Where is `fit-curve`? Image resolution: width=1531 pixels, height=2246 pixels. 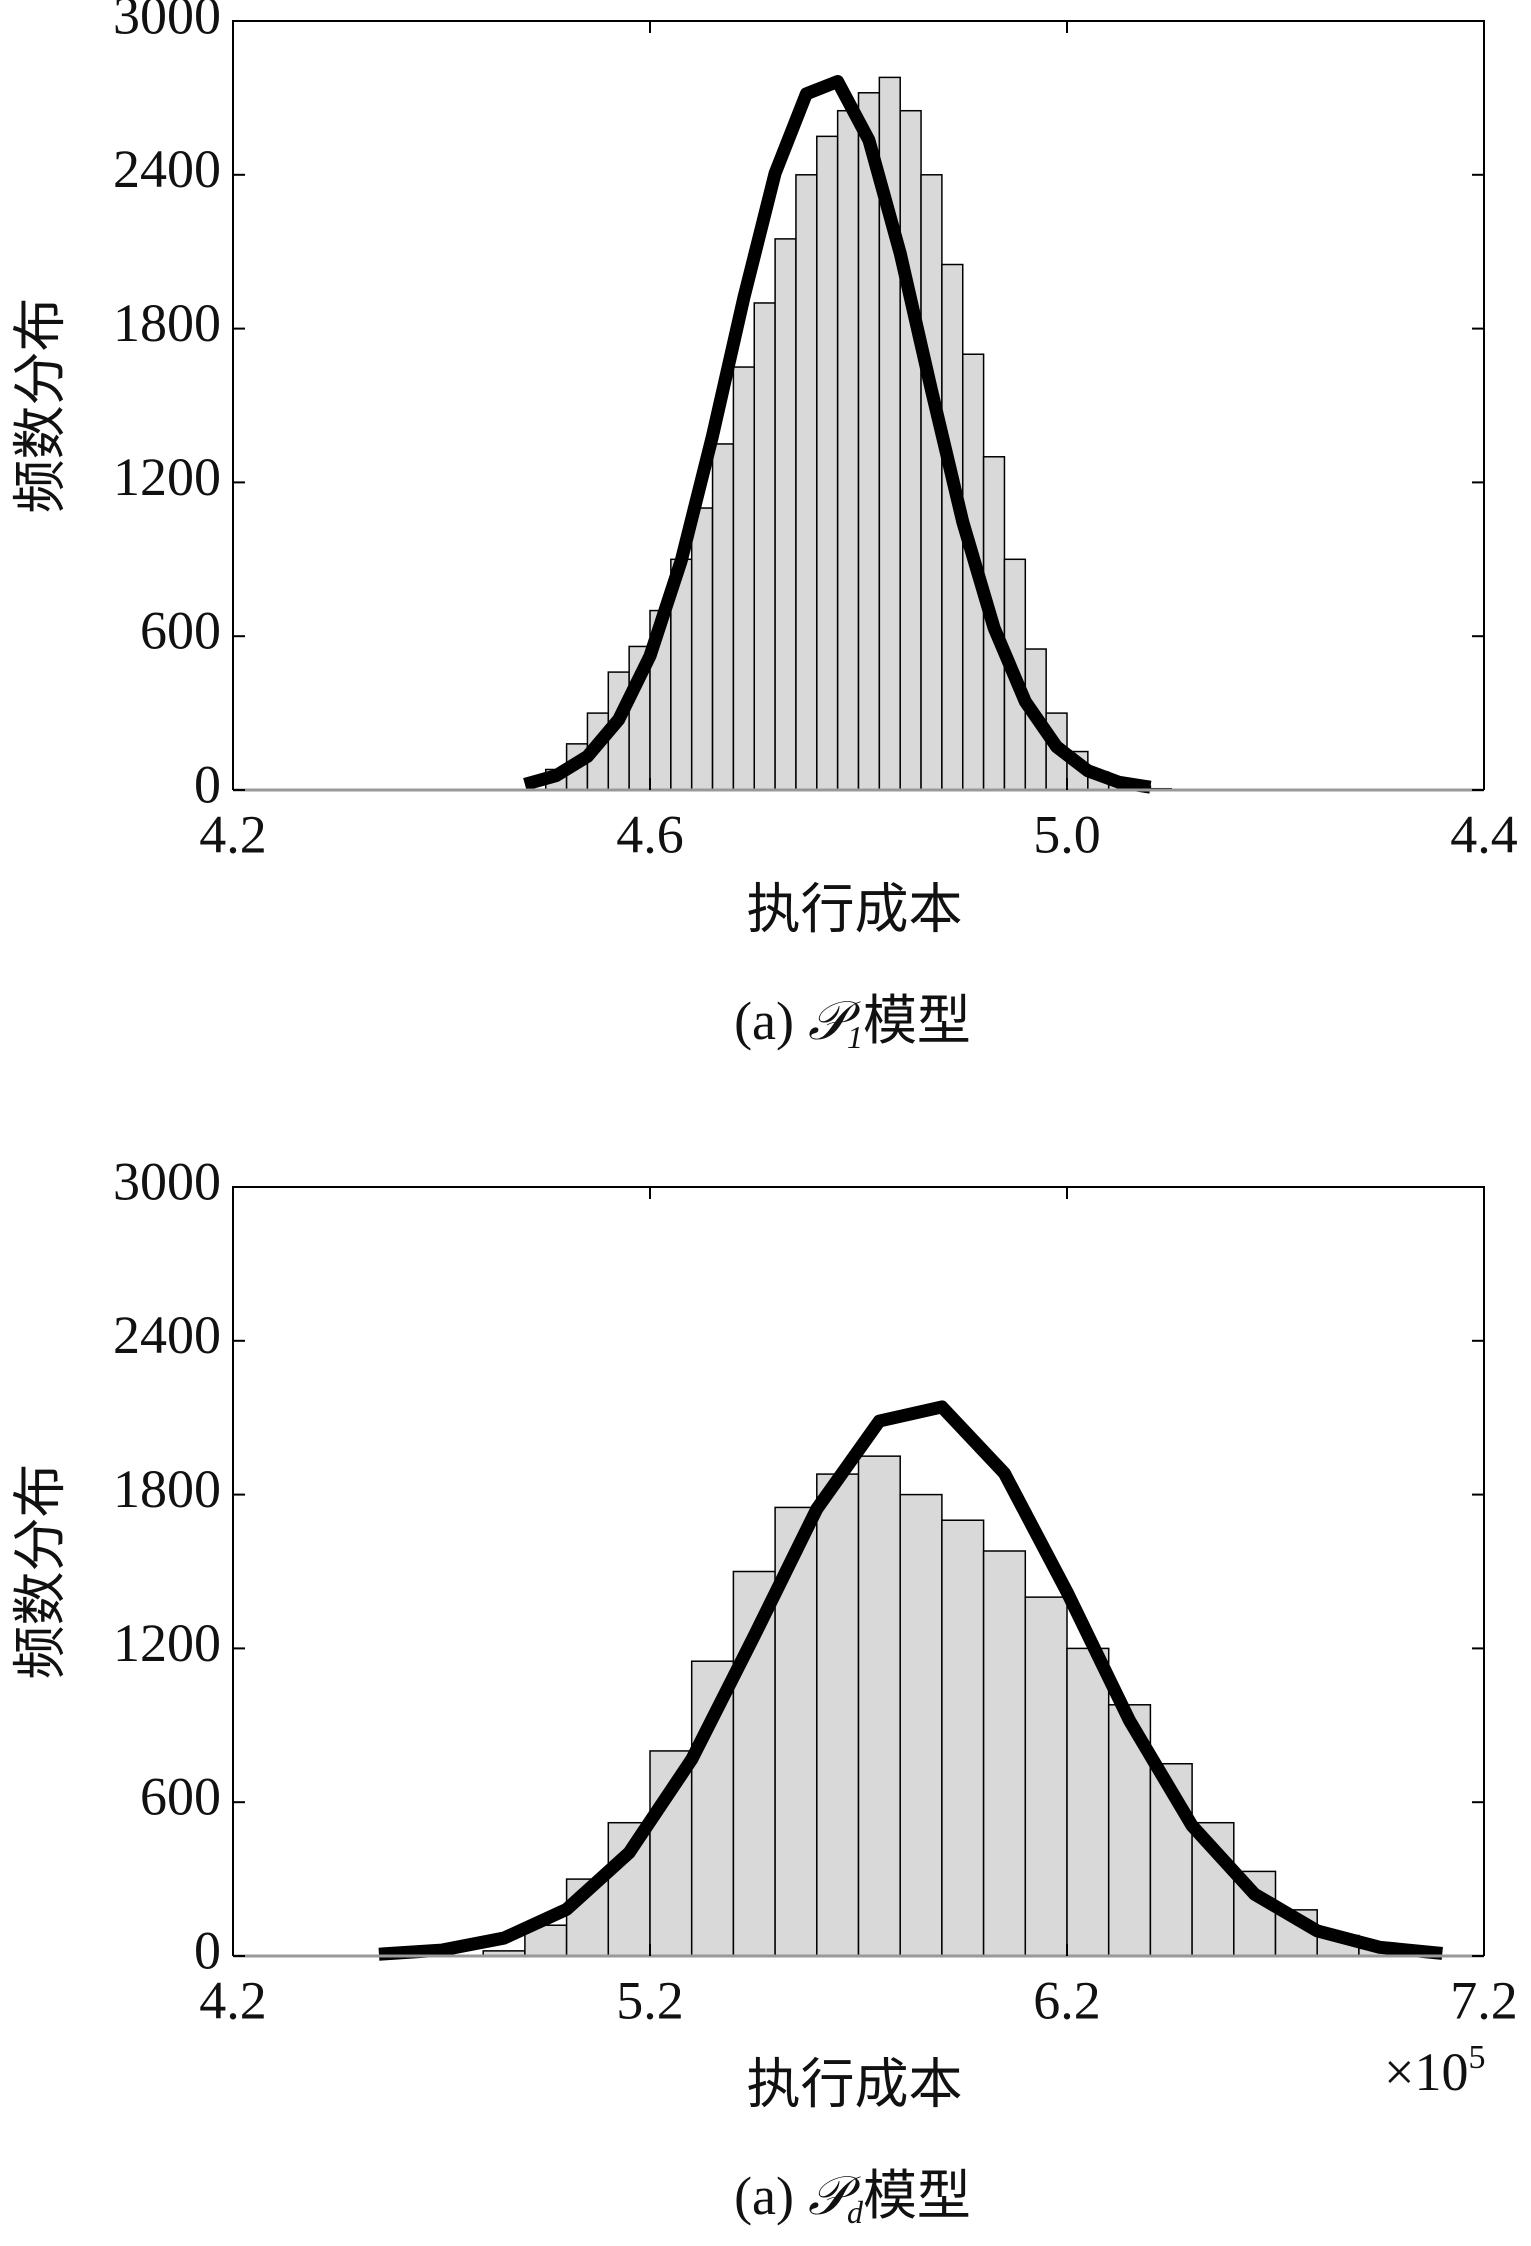 fit-curve is located at coordinates (837, 434).